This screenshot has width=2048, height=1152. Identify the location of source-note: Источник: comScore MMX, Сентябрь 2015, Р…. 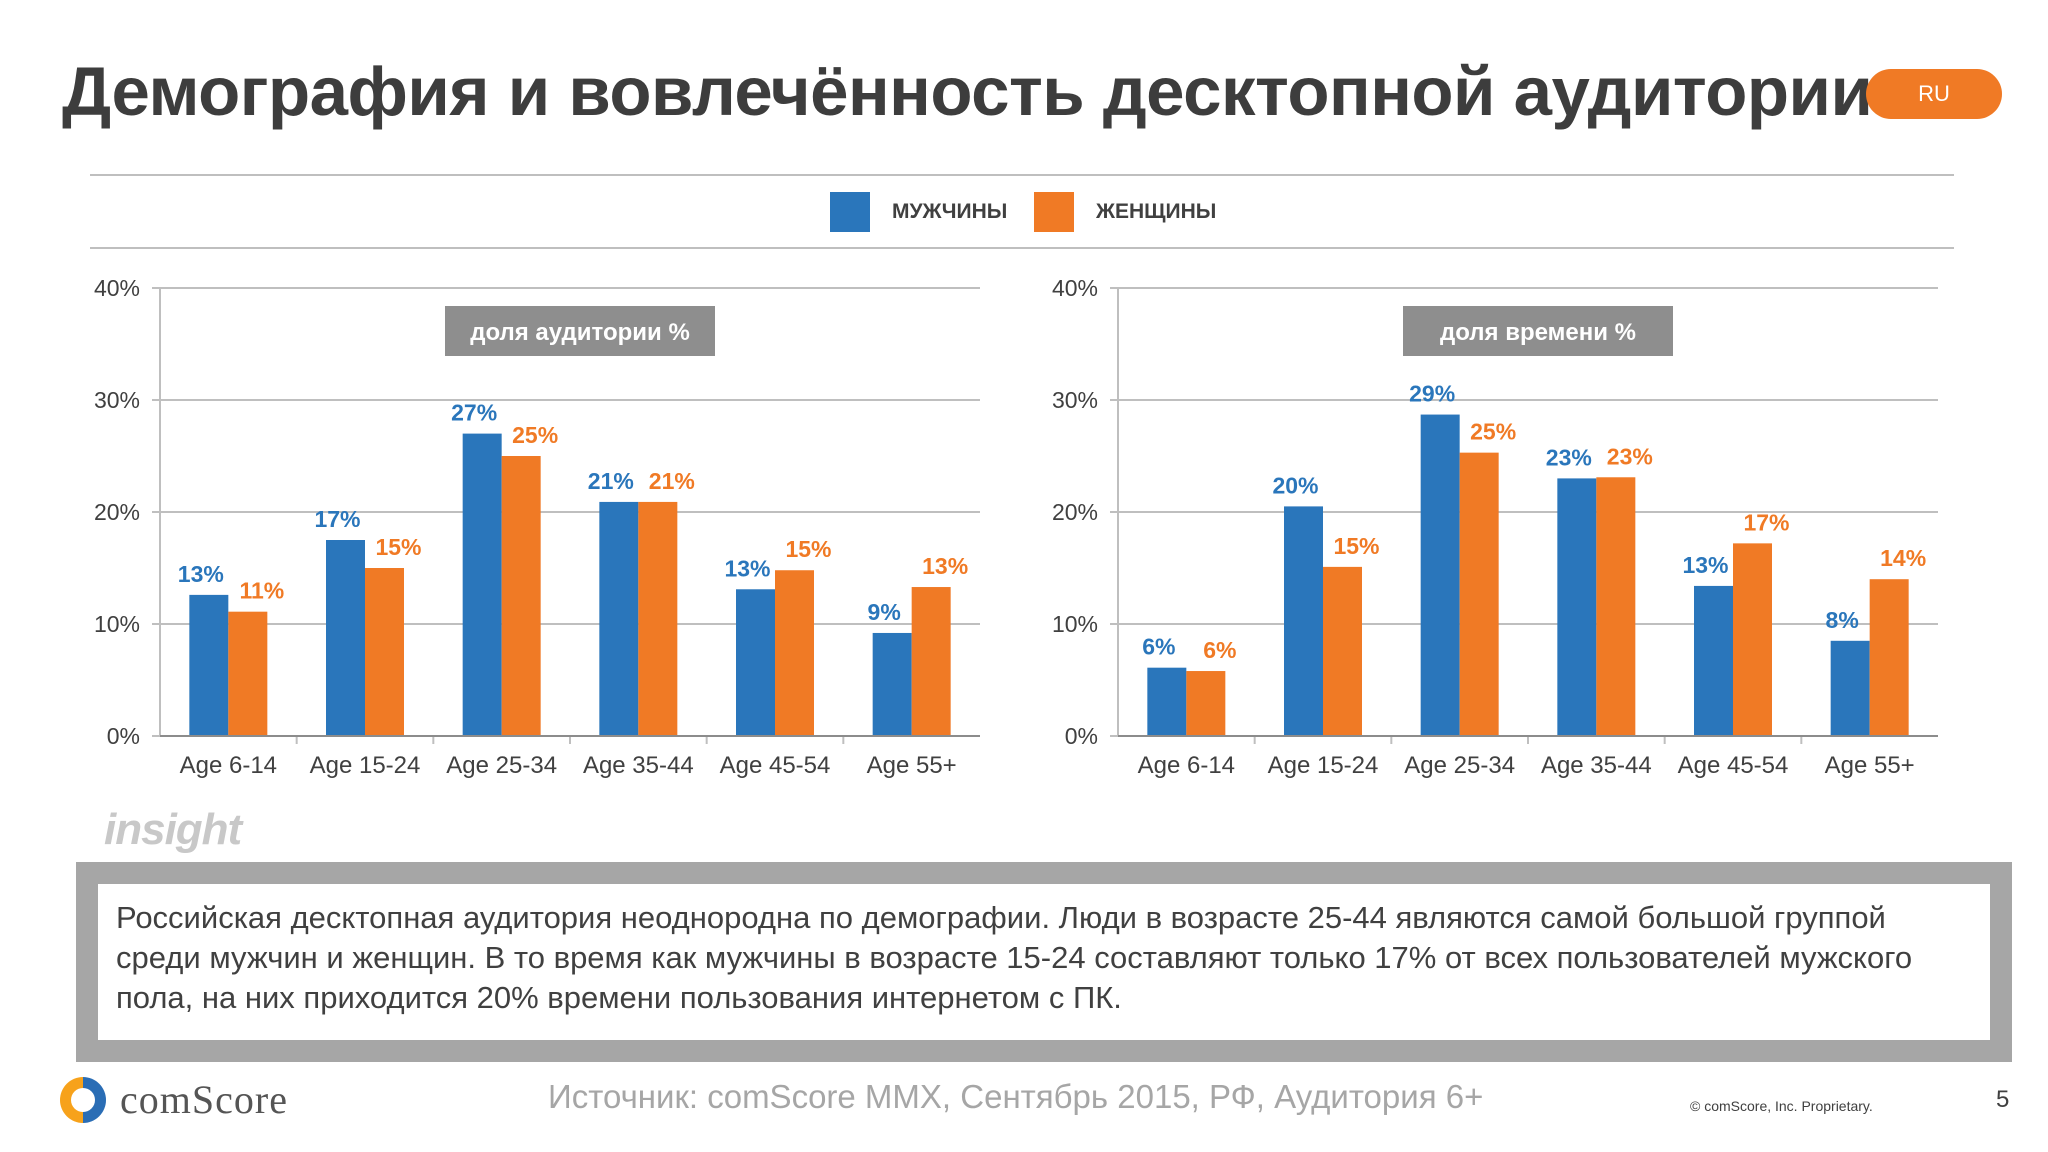
(1016, 1096).